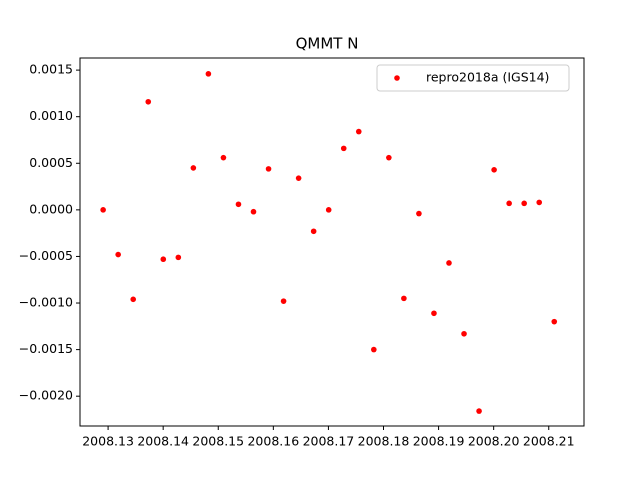  Describe the element at coordinates (46, 395) in the screenshot. I see `y-tick-label: −0.0020` at that location.